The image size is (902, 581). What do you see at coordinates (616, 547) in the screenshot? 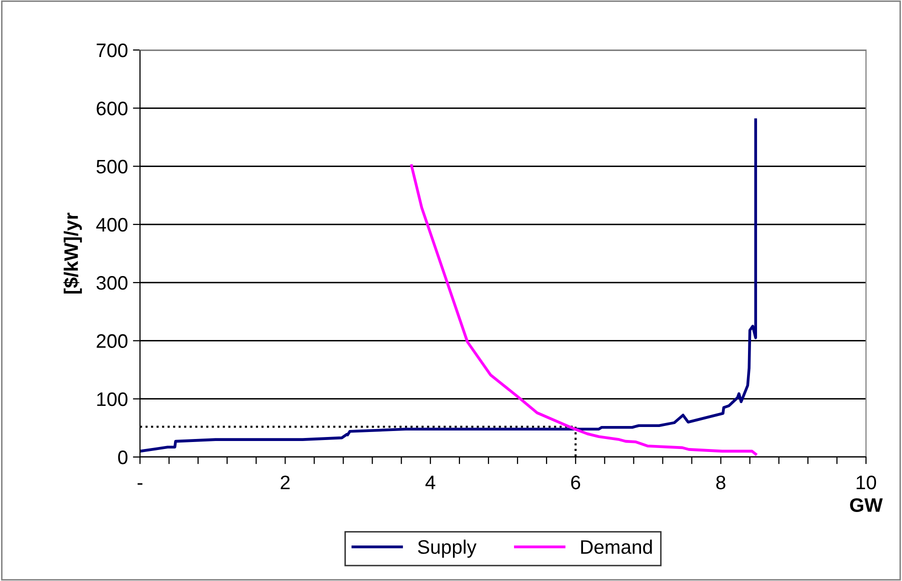
I see `legend-label: Demand` at bounding box center [616, 547].